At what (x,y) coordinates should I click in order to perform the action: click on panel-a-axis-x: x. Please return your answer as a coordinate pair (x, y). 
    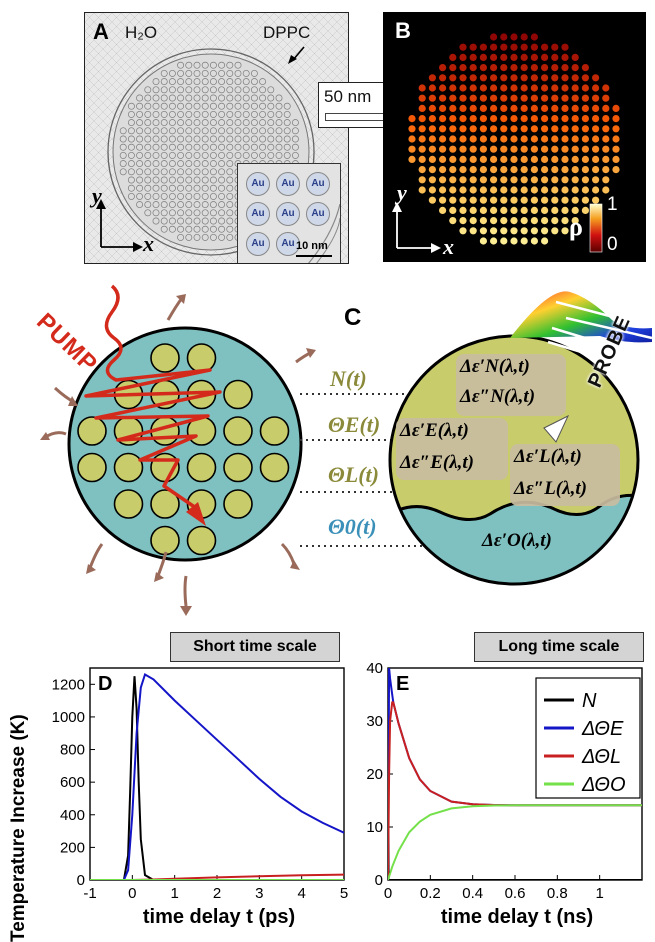
    Looking at the image, I should click on (148, 243).